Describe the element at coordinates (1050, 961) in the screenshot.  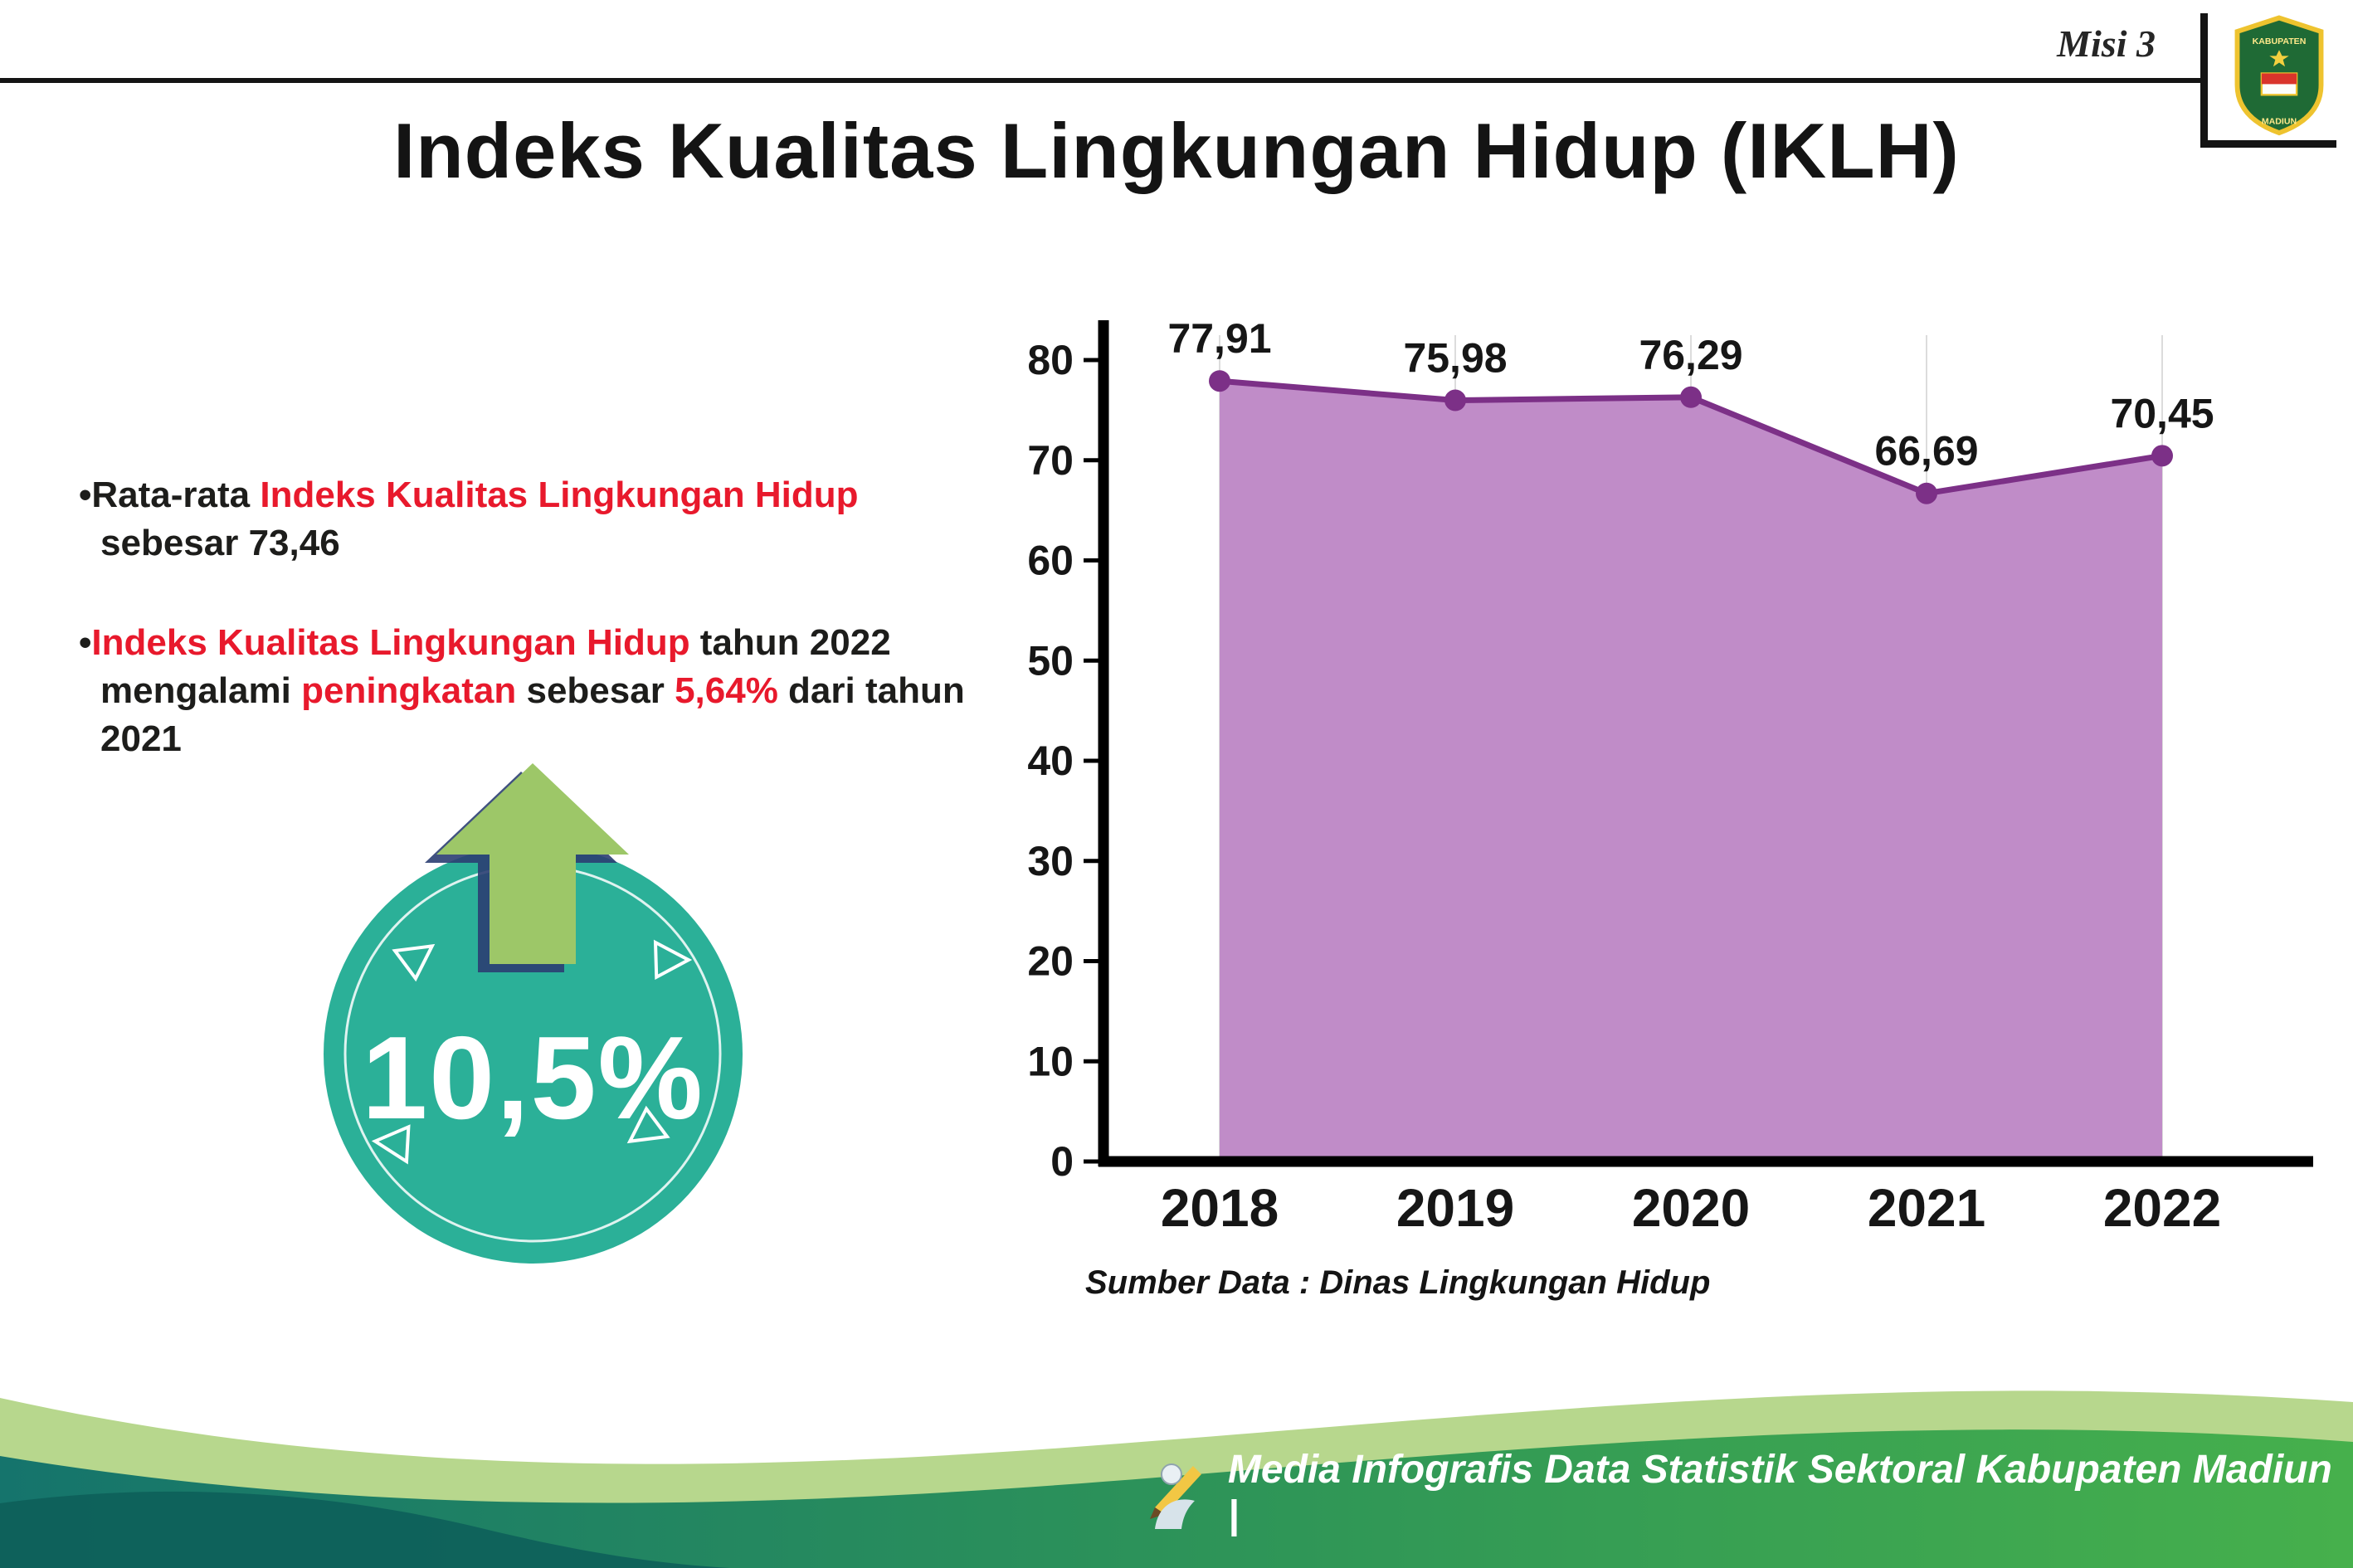
I see `chart-y-tick-label: 20` at that location.